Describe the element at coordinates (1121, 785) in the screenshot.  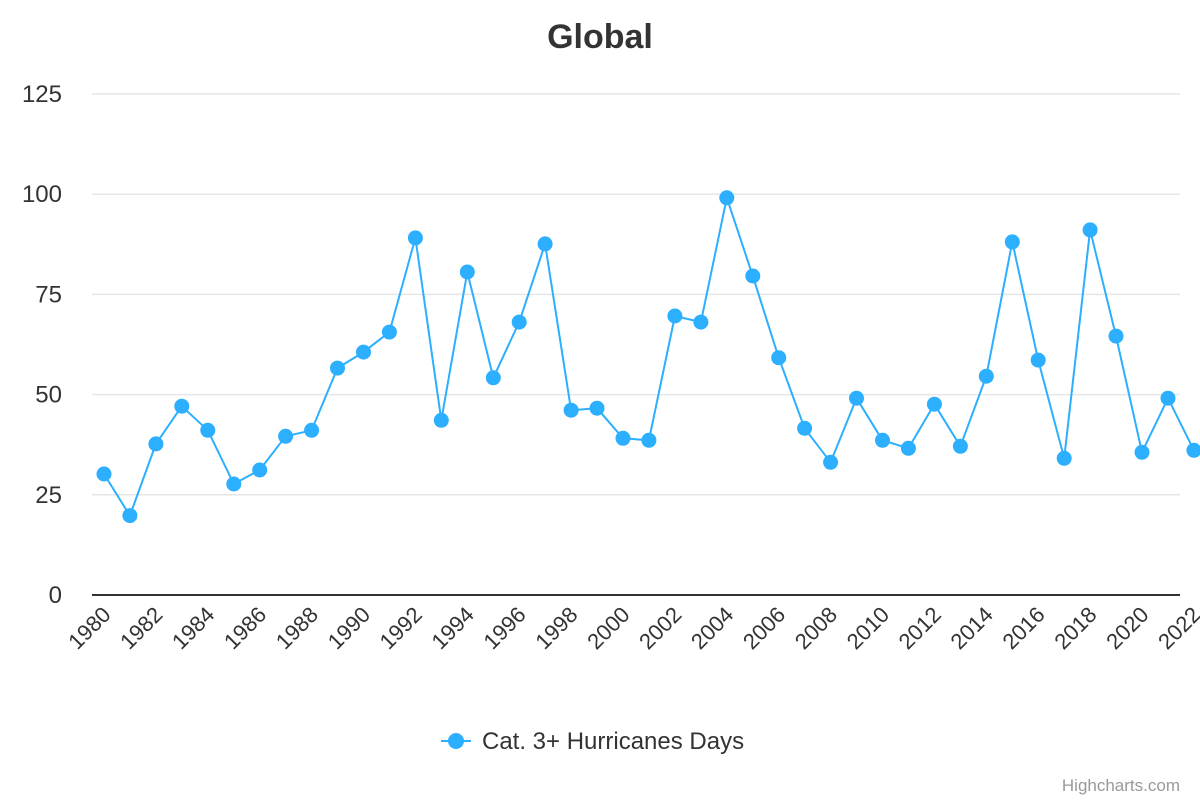
I see `credits-link: Highcharts.com` at that location.